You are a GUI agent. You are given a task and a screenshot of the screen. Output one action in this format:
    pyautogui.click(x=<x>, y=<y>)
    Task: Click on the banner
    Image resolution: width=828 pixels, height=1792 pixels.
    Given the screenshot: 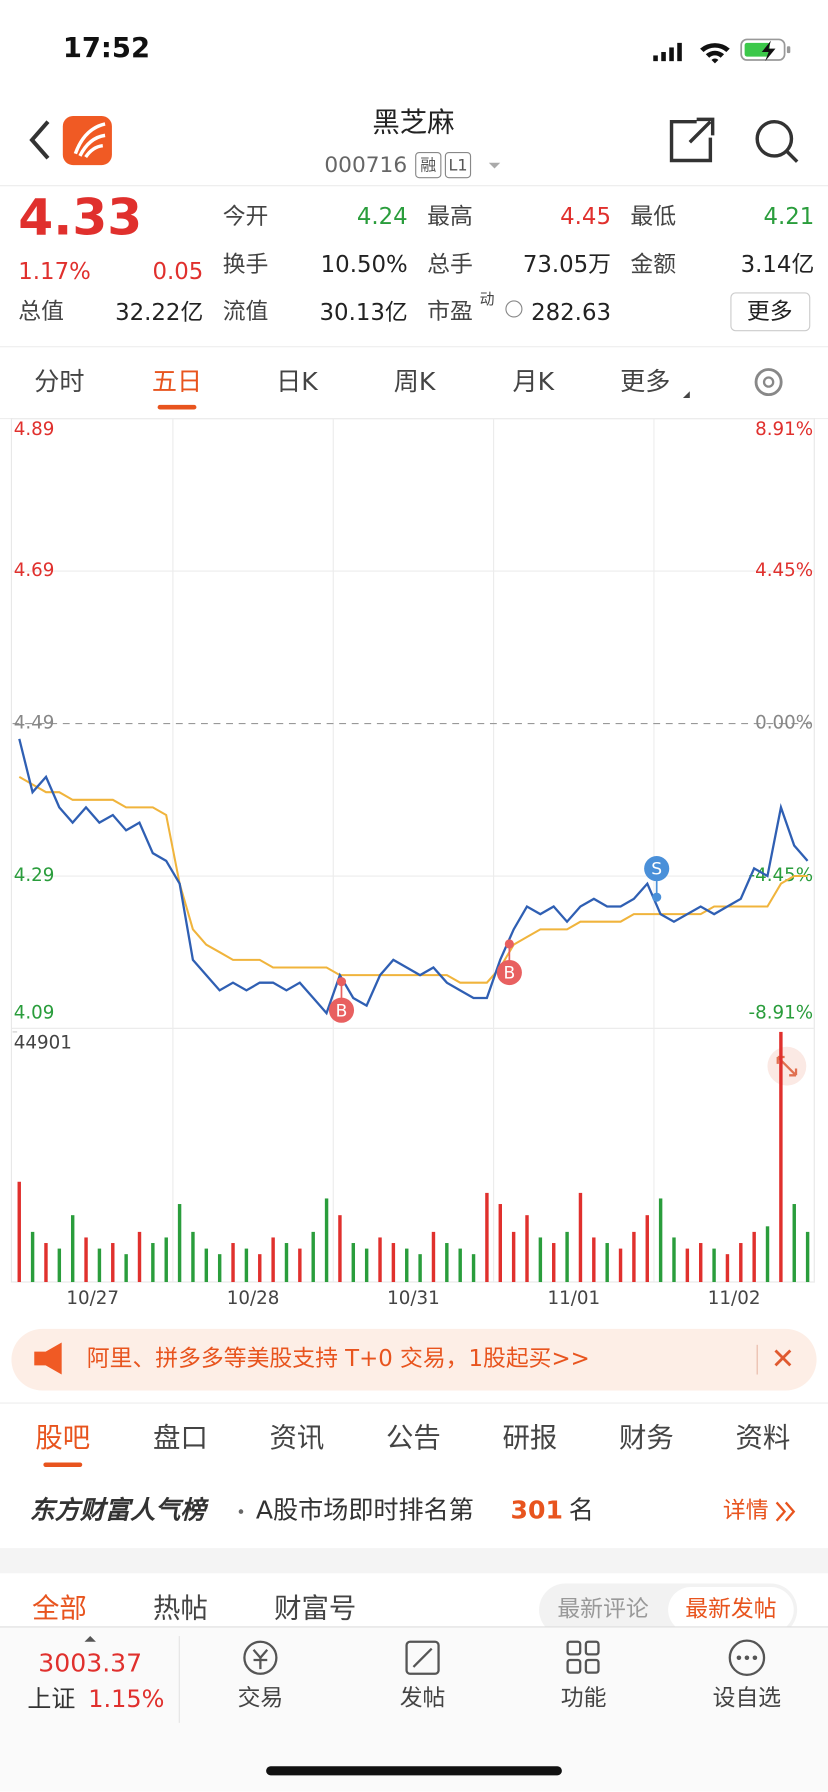 What is the action you would take?
    pyautogui.click(x=414, y=1359)
    